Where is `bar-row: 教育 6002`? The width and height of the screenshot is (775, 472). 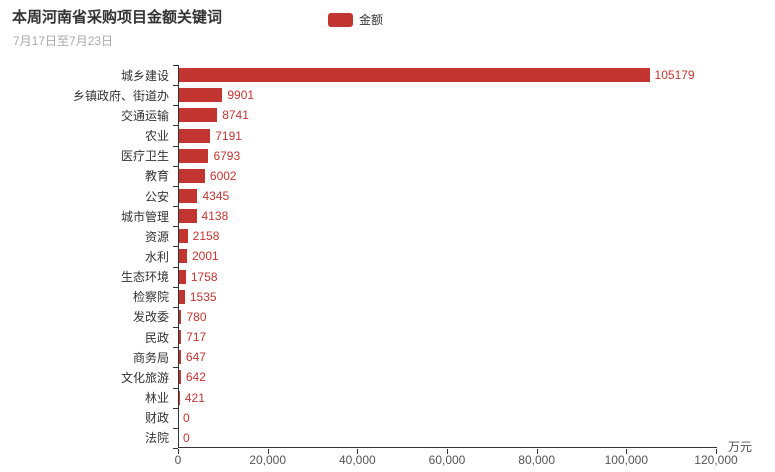
bar-row: 教育 6002 is located at coordinates (387, 176).